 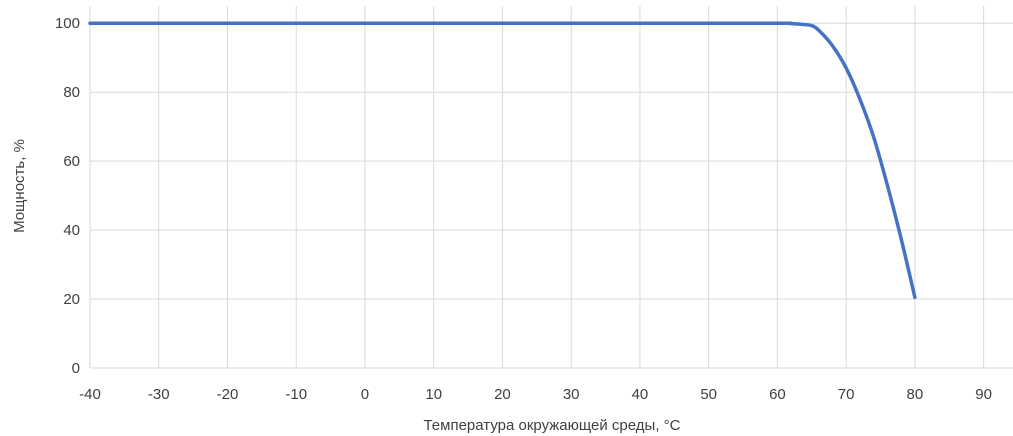 What do you see at coordinates (71, 299) in the screenshot?
I see `y-tick-label: 20` at bounding box center [71, 299].